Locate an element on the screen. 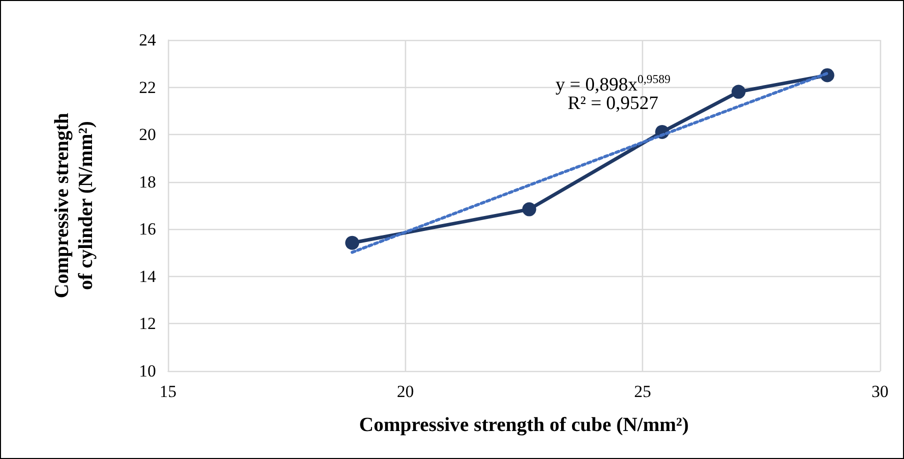 This screenshot has width=904, height=459. y-tick-label: 18 is located at coordinates (147, 182).